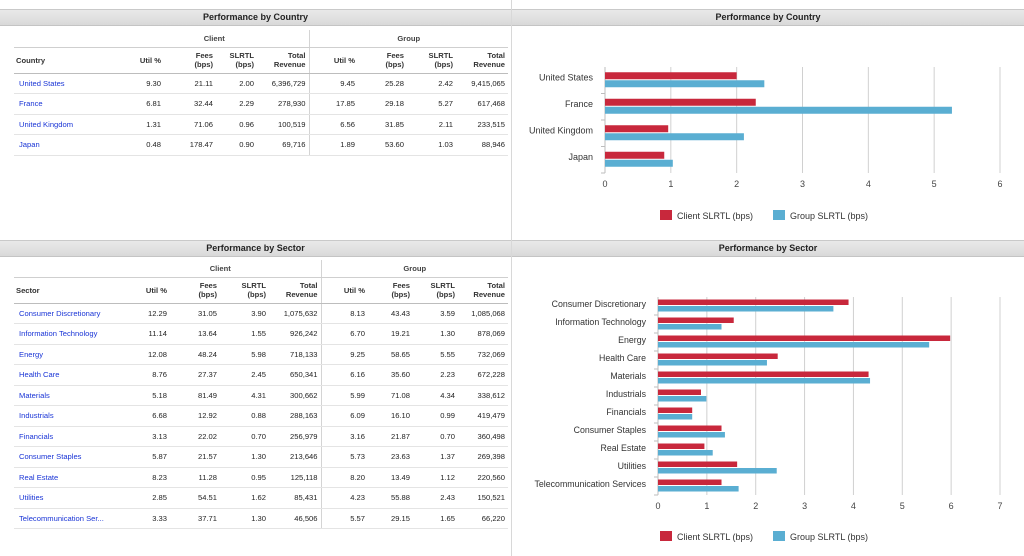 The width and height of the screenshot is (1024, 556). I want to click on cell-client-fees: 71.06, so click(190, 124).